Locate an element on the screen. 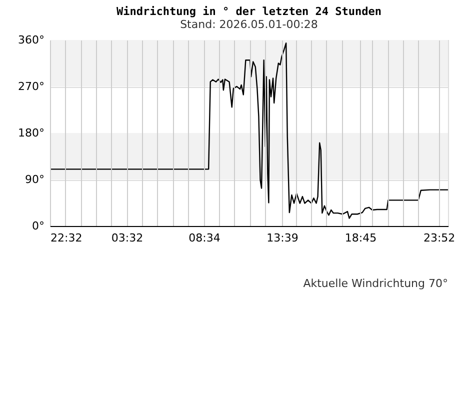 The width and height of the screenshot is (468, 415). y-tick-label: 90° is located at coordinates (34, 179).